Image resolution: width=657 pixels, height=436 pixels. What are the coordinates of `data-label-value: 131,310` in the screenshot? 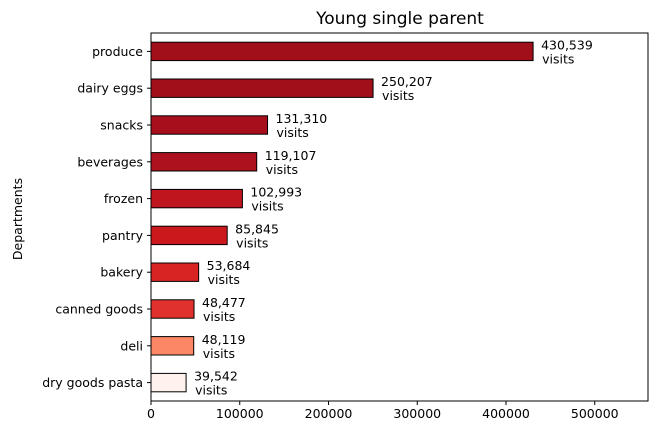 It's located at (302, 118).